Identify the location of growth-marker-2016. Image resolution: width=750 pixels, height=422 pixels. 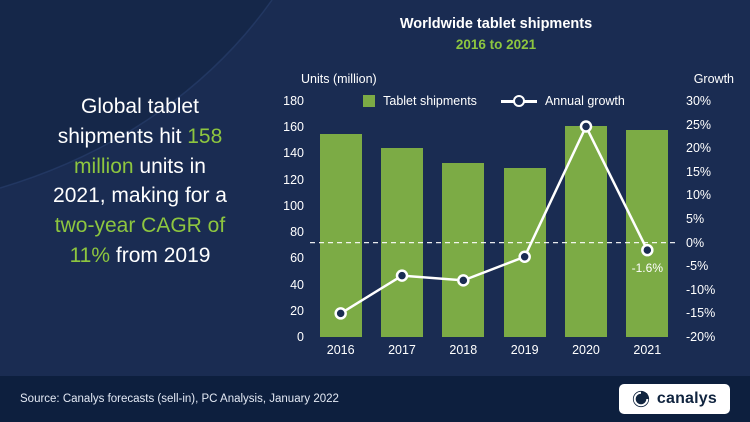
(340, 313).